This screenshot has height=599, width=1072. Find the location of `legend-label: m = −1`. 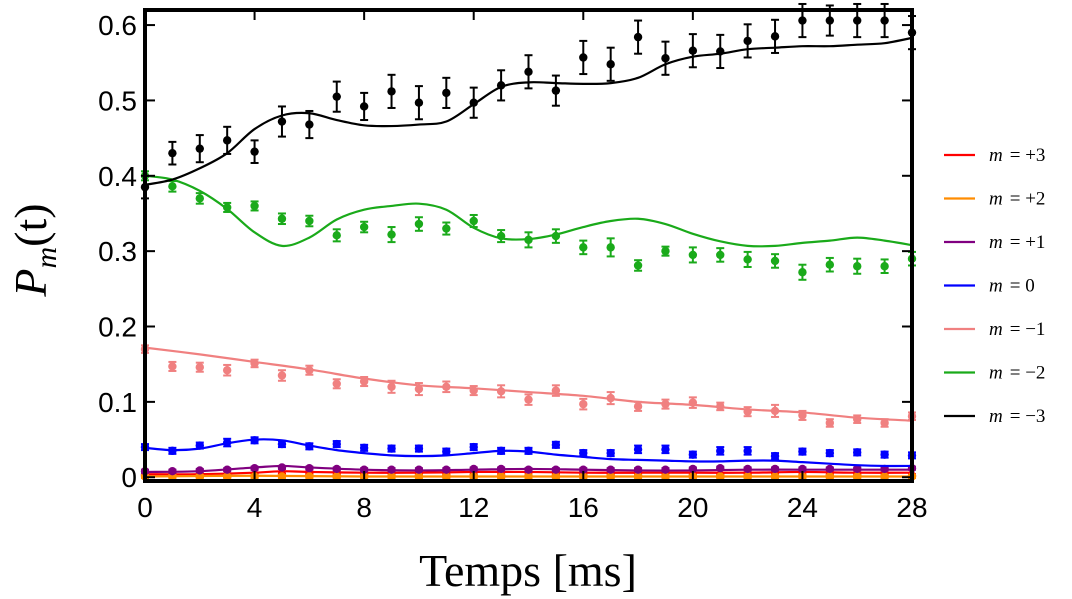

legend-label: m = −1 is located at coordinates (1017, 329).